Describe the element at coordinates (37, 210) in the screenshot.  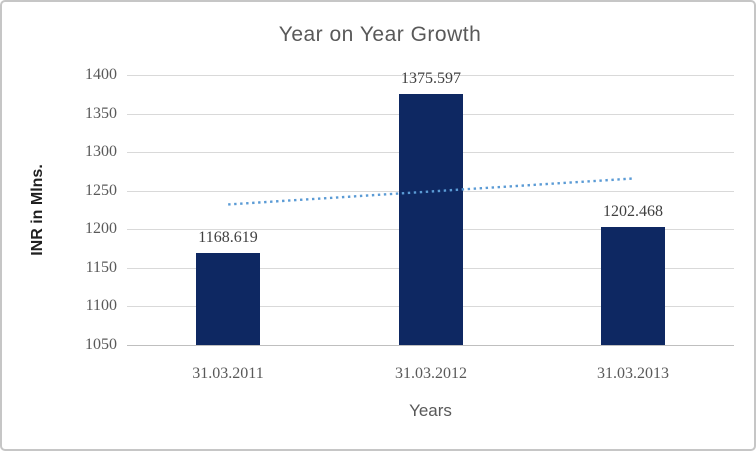
I see `y-axis-title-text: INR in Mlns.` at that location.